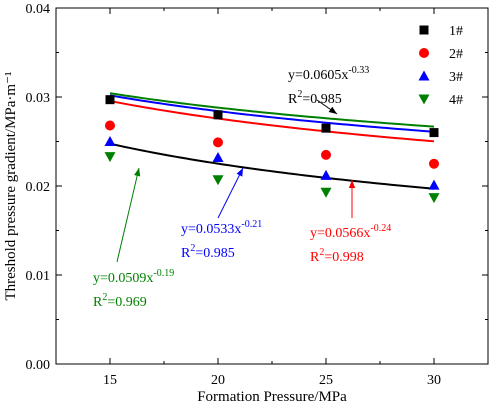 The image size is (498, 409). I want to click on legend: 1# 2# 3# 4#, so click(440, 66).